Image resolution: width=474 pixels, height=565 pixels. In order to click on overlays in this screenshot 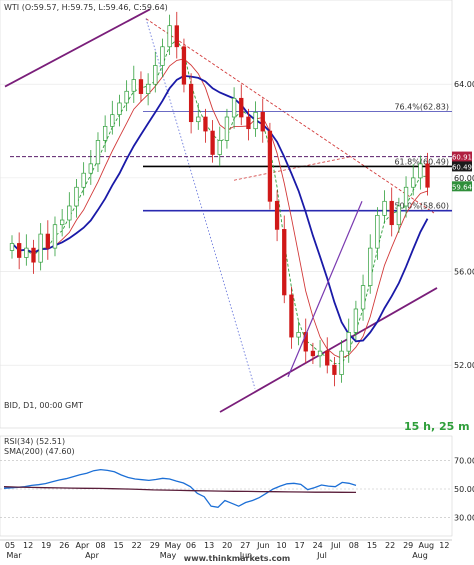, I will do `click(325, 289)`.